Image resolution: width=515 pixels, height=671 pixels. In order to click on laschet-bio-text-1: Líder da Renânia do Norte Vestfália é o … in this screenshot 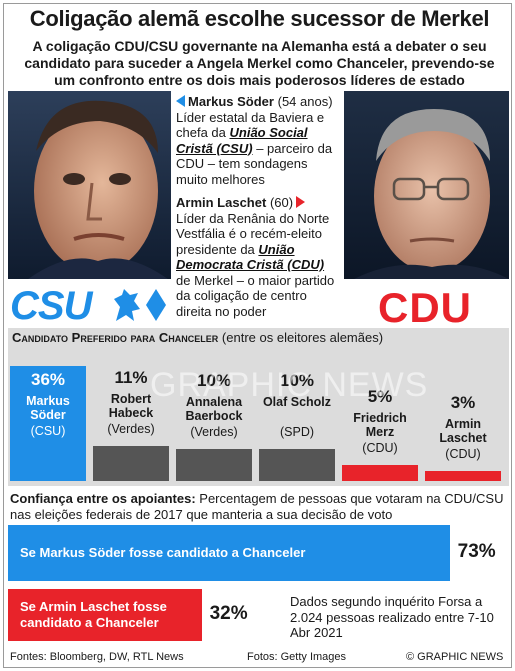, I will do `click(253, 233)`.